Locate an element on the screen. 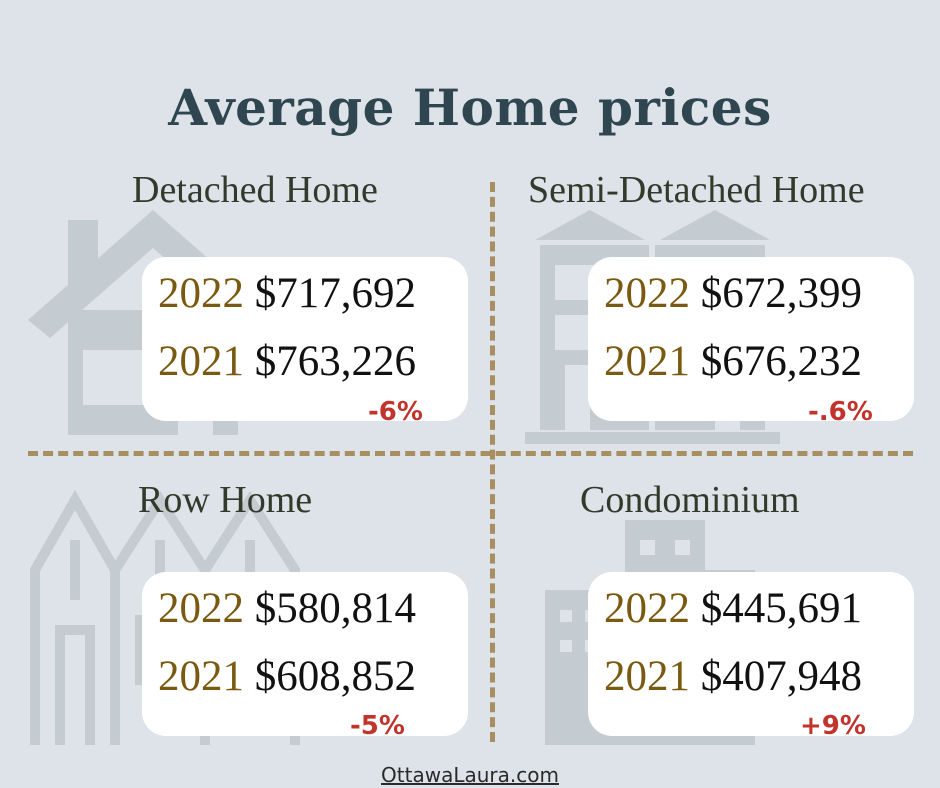  price-row: 2021 $676,232 is located at coordinates (733, 361).